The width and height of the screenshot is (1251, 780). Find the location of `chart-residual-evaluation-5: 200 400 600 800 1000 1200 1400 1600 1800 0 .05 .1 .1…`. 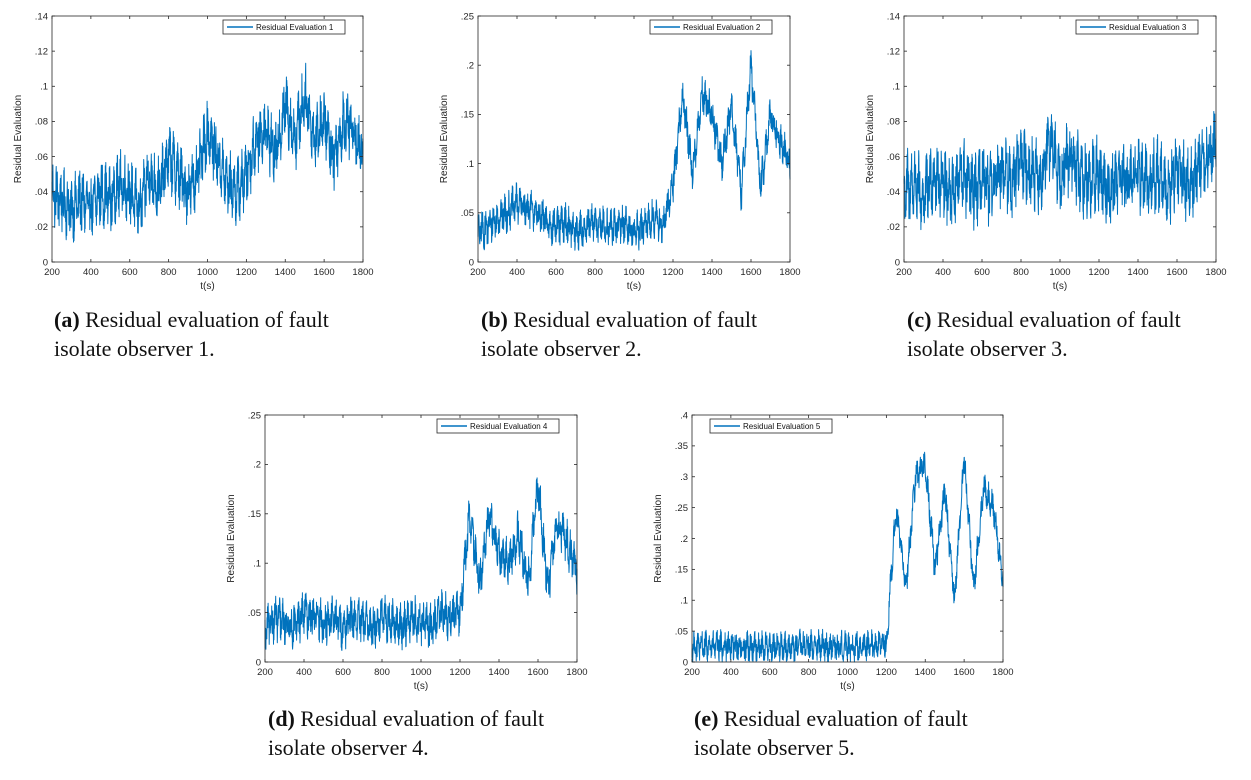

chart-residual-evaluation-5: 200 400 600 800 1000 1200 1400 1600 1800 0 .05 .1 .1… is located at coordinates (833, 551).